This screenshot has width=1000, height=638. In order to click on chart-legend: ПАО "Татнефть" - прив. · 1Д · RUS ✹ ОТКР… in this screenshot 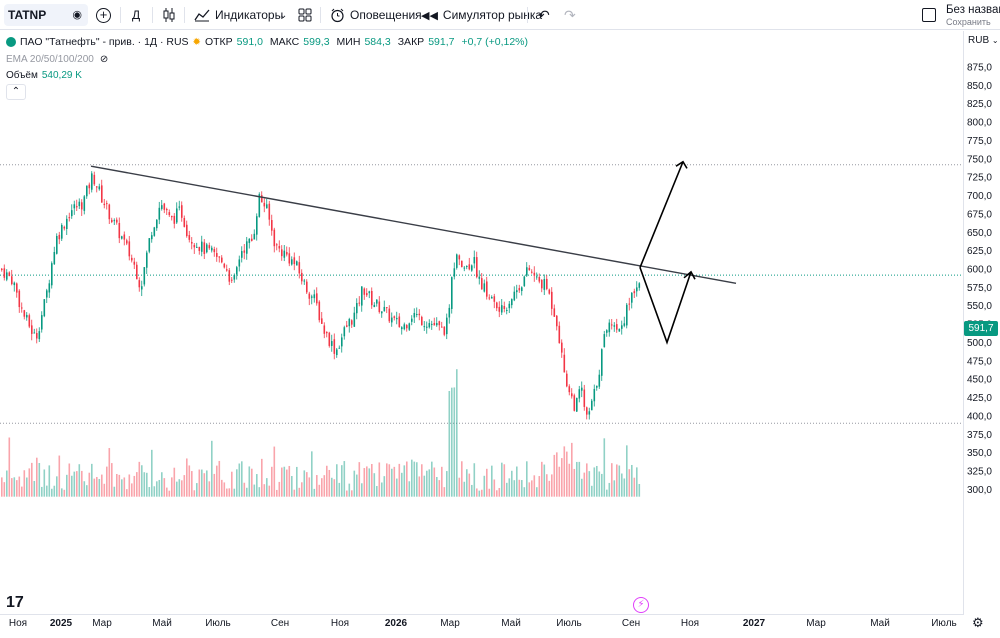, I will do `click(268, 58)`.